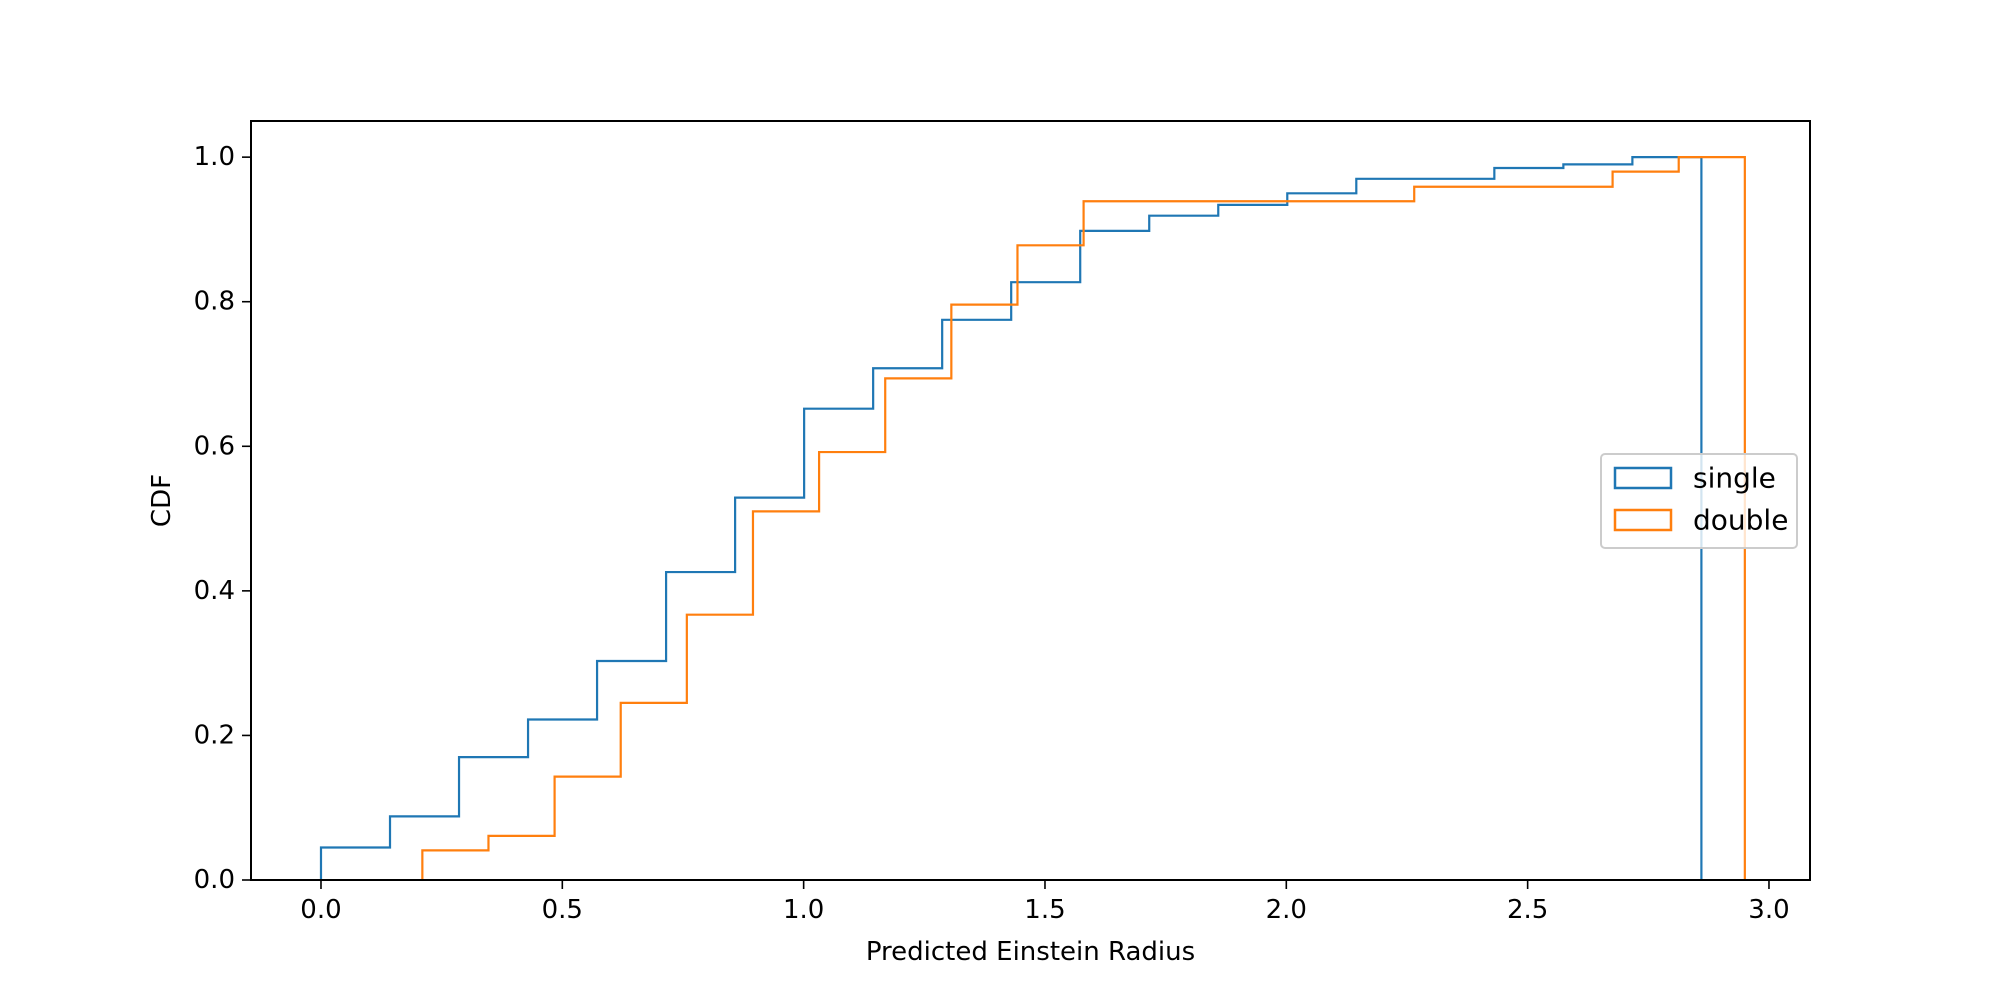 Image resolution: width=2000 pixels, height=1005 pixels. I want to click on legend: single double, so click(1699, 501).